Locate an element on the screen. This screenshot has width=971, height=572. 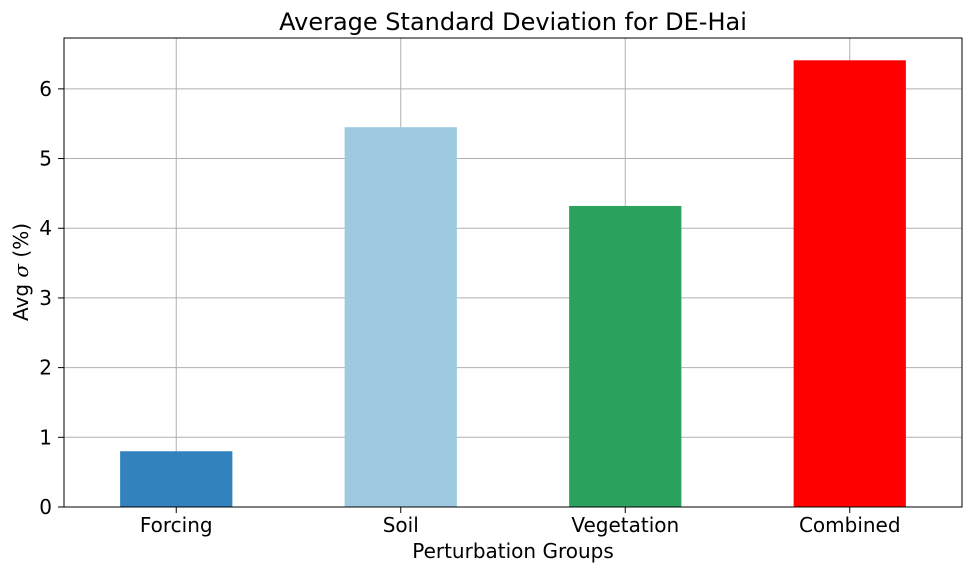
y-tick-label: 5 is located at coordinates (45, 159).